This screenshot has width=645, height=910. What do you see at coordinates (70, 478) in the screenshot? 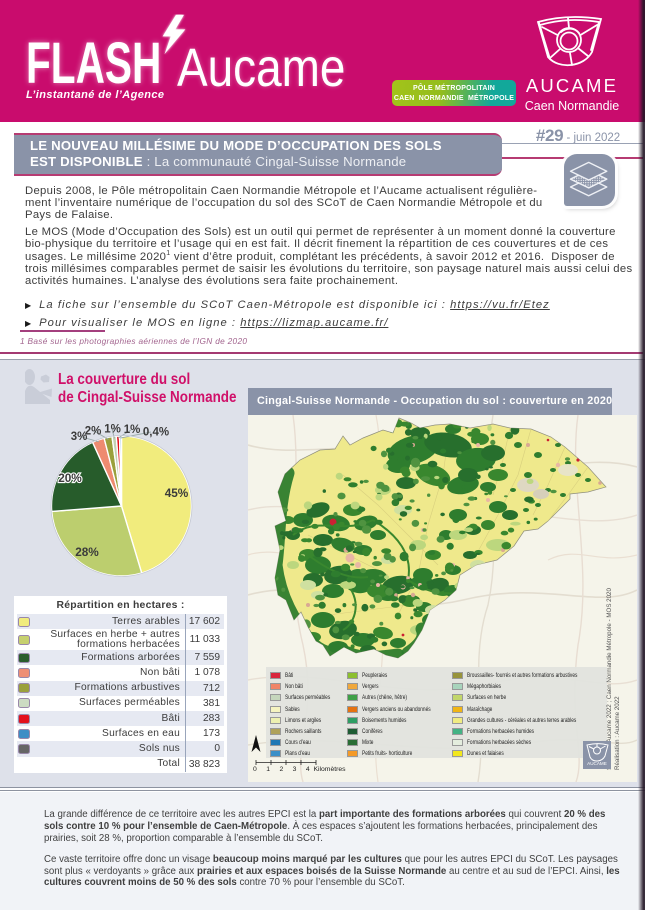
I see `svg-text: 20%` at bounding box center [70, 478].